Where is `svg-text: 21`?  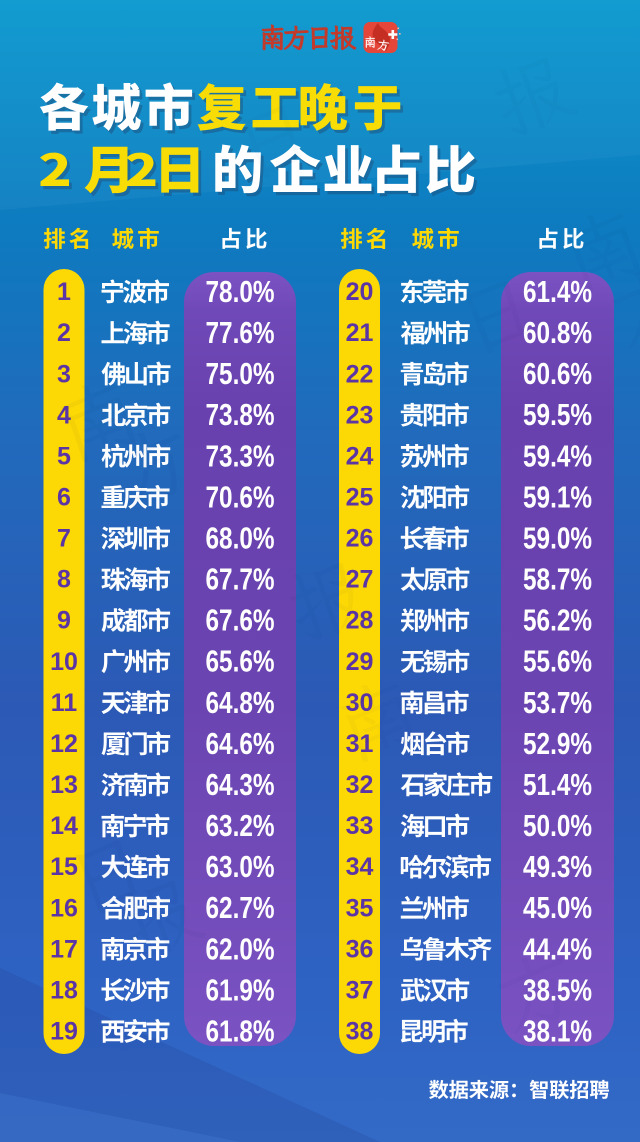 svg-text: 21 is located at coordinates (360, 333).